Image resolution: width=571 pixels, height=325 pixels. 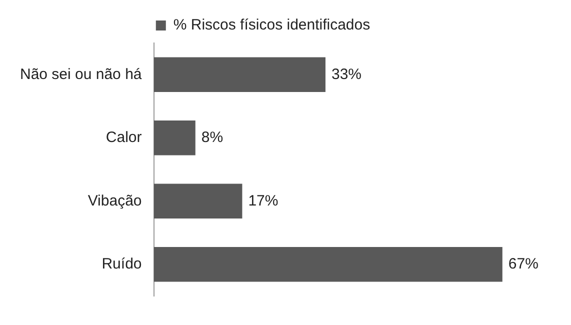 I want to click on data-label: 33%, so click(x=346, y=74).